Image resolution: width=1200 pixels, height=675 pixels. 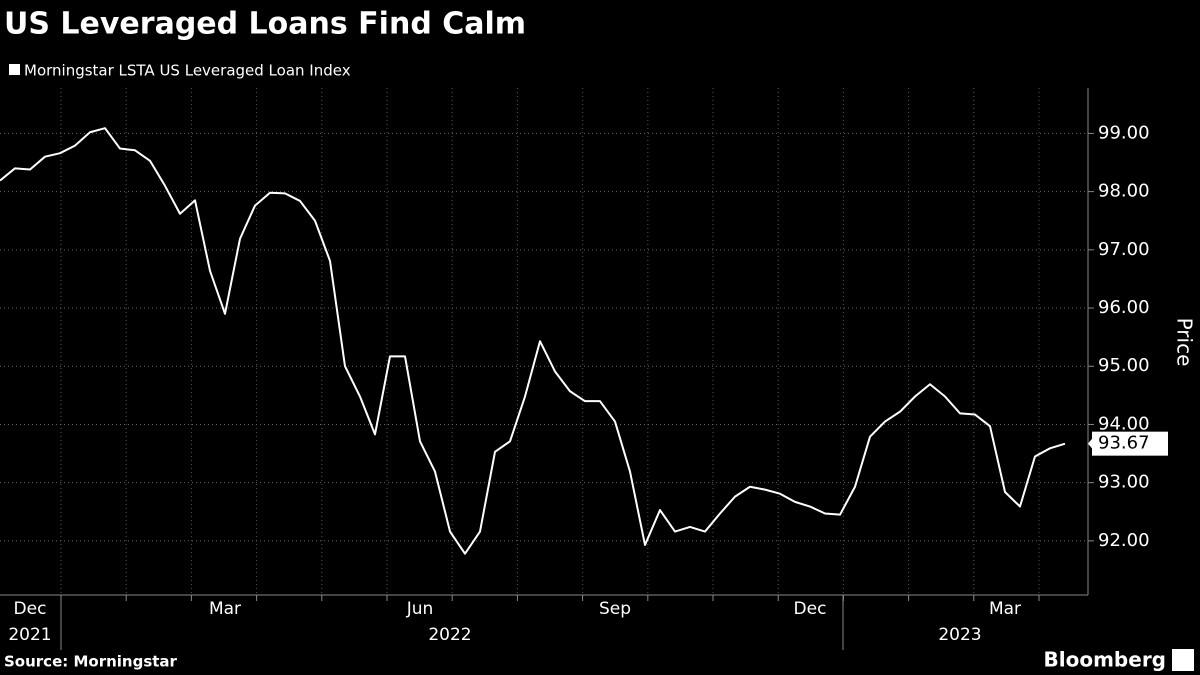 I want to click on value-label: 93.67, so click(x=1124, y=443).